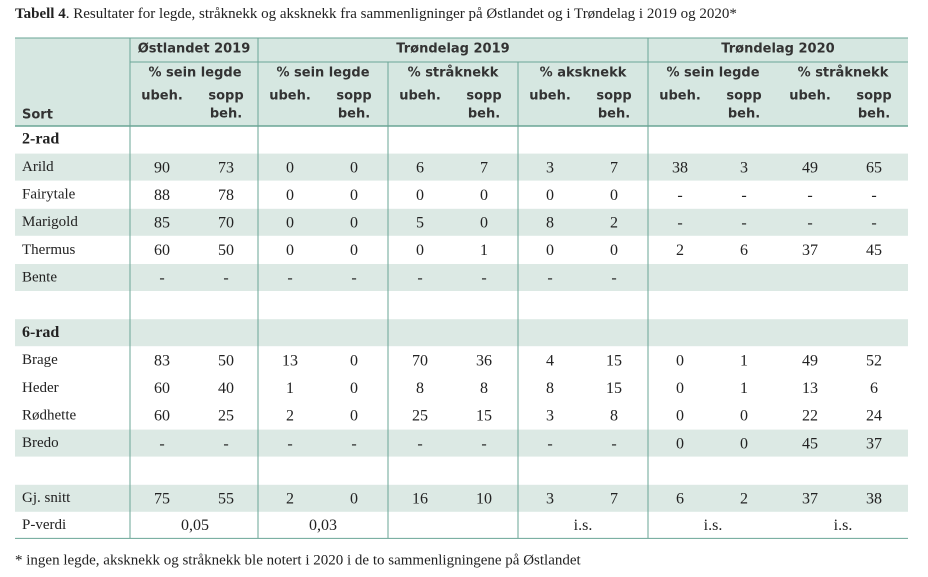 Image resolution: width=928 pixels, height=577 pixels. What do you see at coordinates (461, 82) in the screenshot?
I see `header-bg` at bounding box center [461, 82].